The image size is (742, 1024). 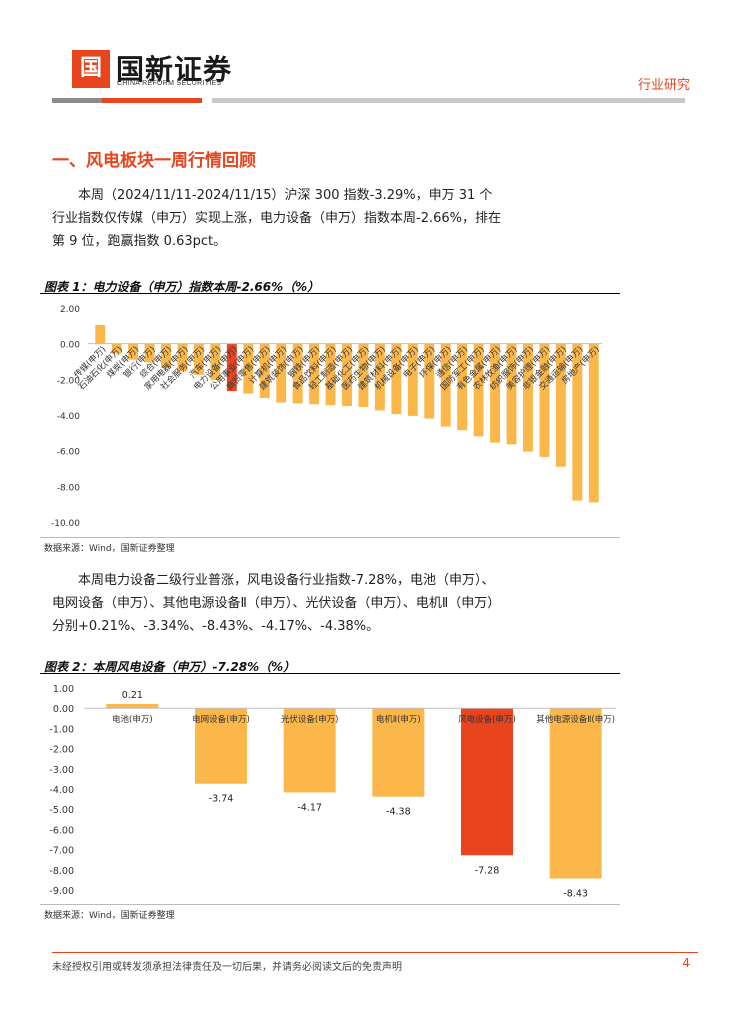 What do you see at coordinates (487, 870) in the screenshot?
I see `data-label: -7.28` at bounding box center [487, 870].